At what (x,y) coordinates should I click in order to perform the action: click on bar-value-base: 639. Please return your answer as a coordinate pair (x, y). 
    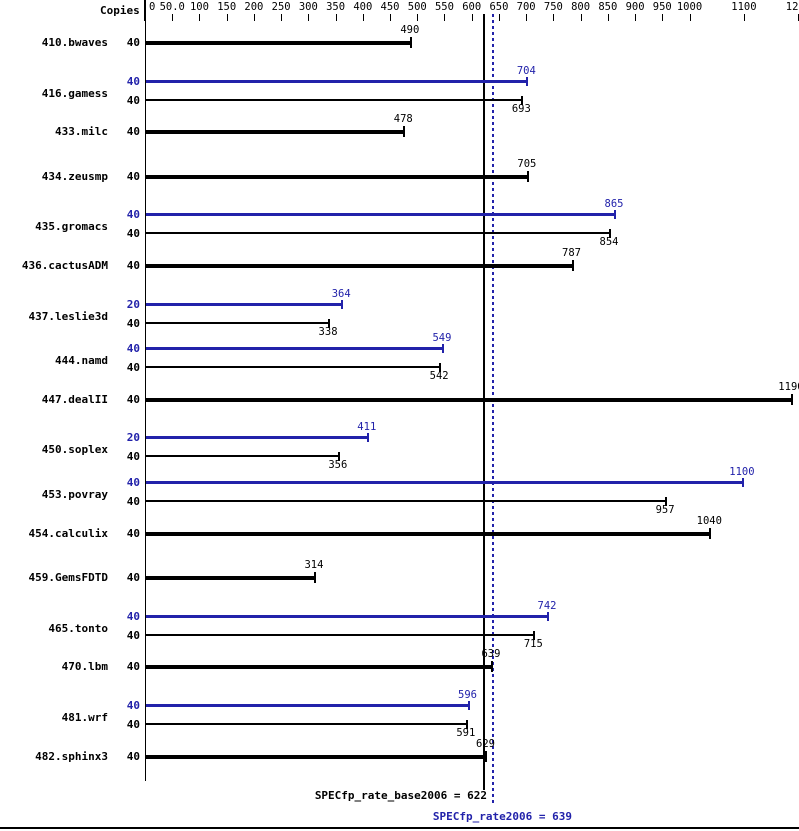
    Looking at the image, I should click on (491, 654).